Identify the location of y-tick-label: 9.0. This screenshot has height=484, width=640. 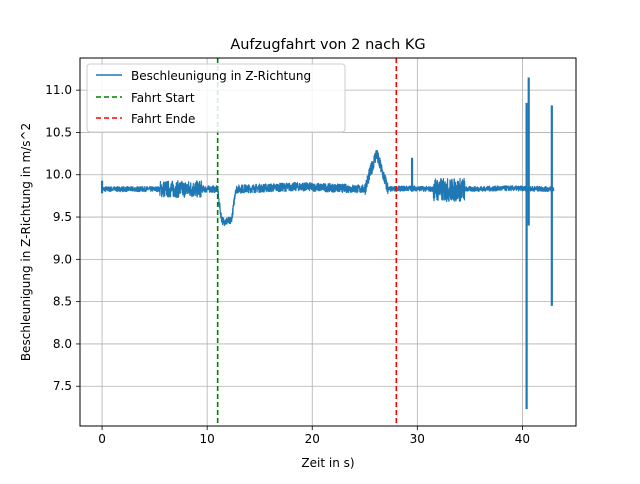
(62, 259).